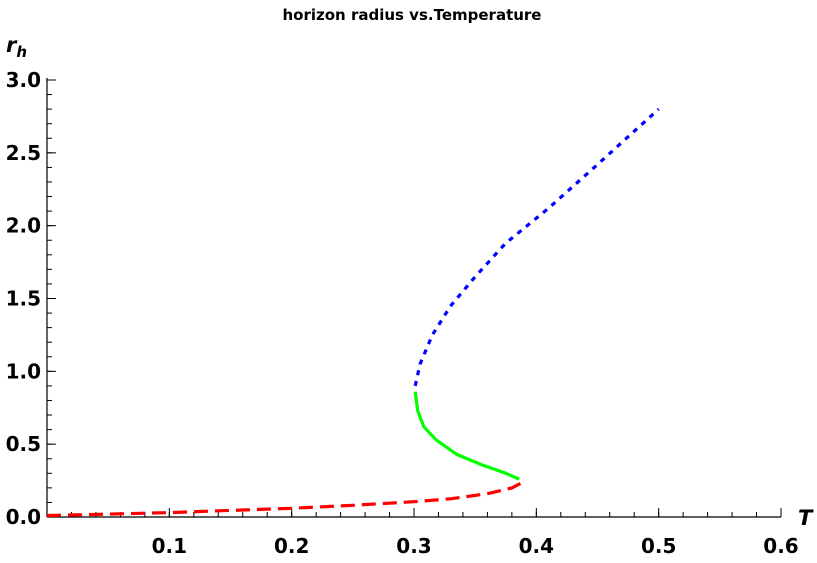 The width and height of the screenshot is (817, 563). What do you see at coordinates (23, 517) in the screenshot?
I see `y-tick-label: 0.0` at bounding box center [23, 517].